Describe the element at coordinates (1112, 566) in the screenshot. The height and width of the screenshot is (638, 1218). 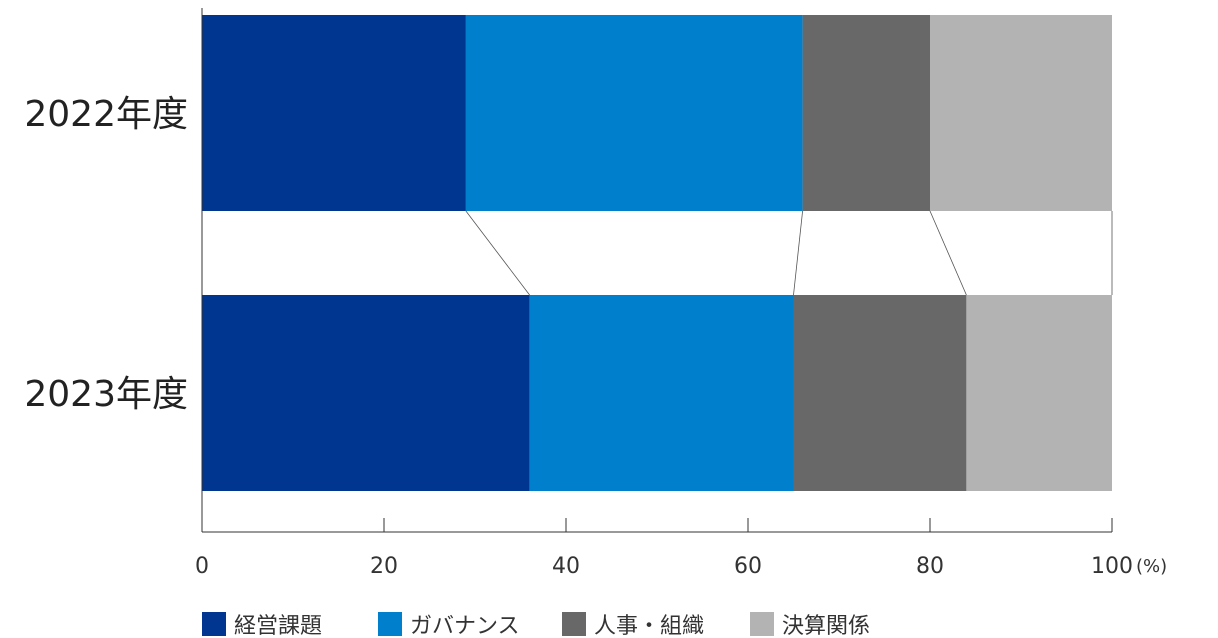
I see `x-tick-label-100: 100` at that location.